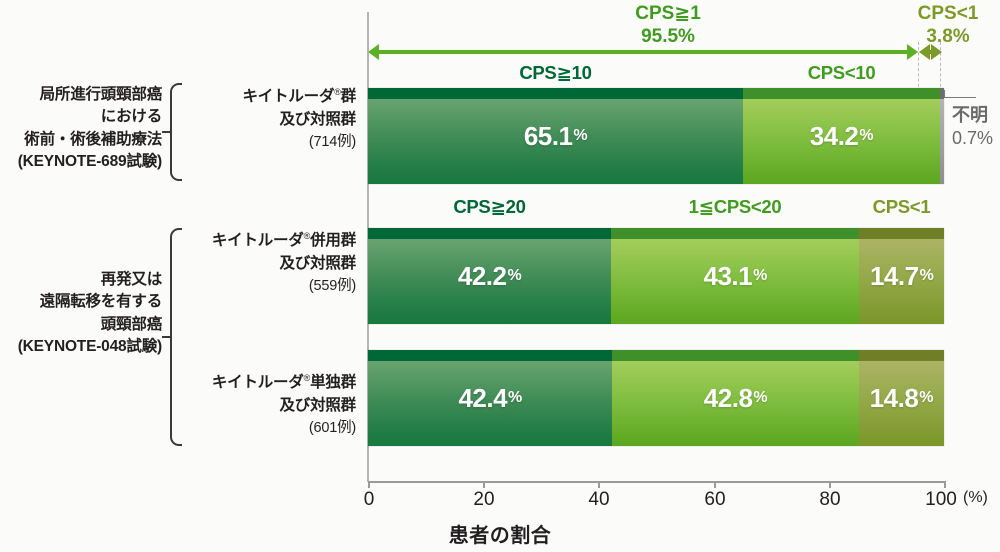 This screenshot has width=1000, height=552. I want to click on study-label-keynote689-line2: における, so click(131, 117).